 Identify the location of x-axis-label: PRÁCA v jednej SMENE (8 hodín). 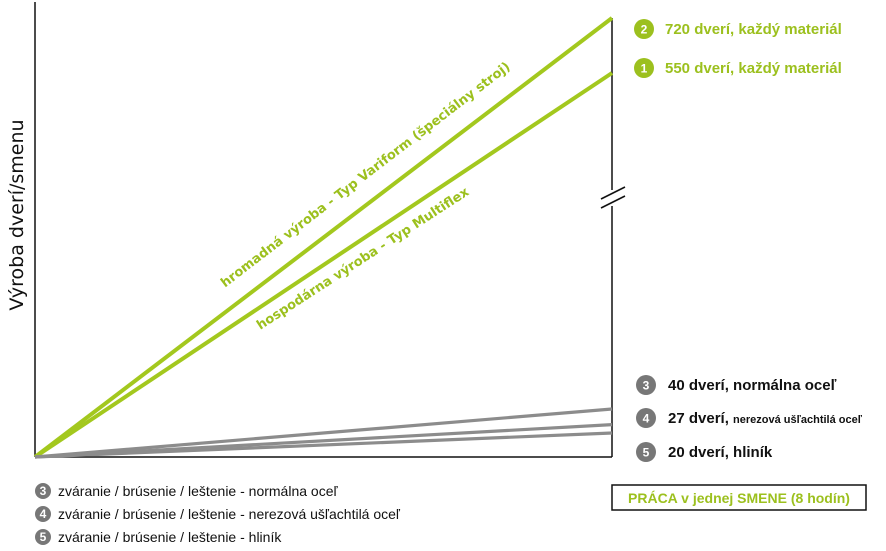
(739, 498).